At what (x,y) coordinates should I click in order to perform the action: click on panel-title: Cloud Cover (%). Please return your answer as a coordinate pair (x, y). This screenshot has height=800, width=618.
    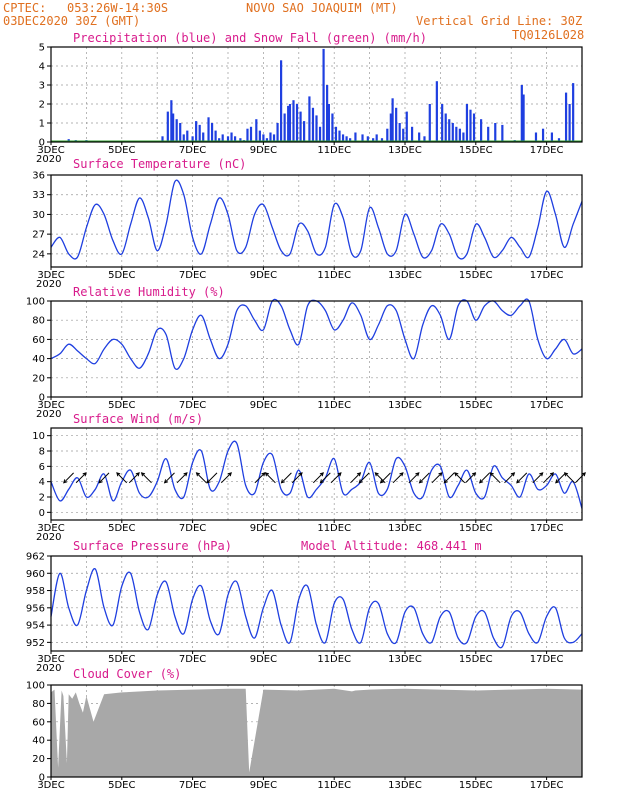
    Looking at the image, I should click on (127, 674).